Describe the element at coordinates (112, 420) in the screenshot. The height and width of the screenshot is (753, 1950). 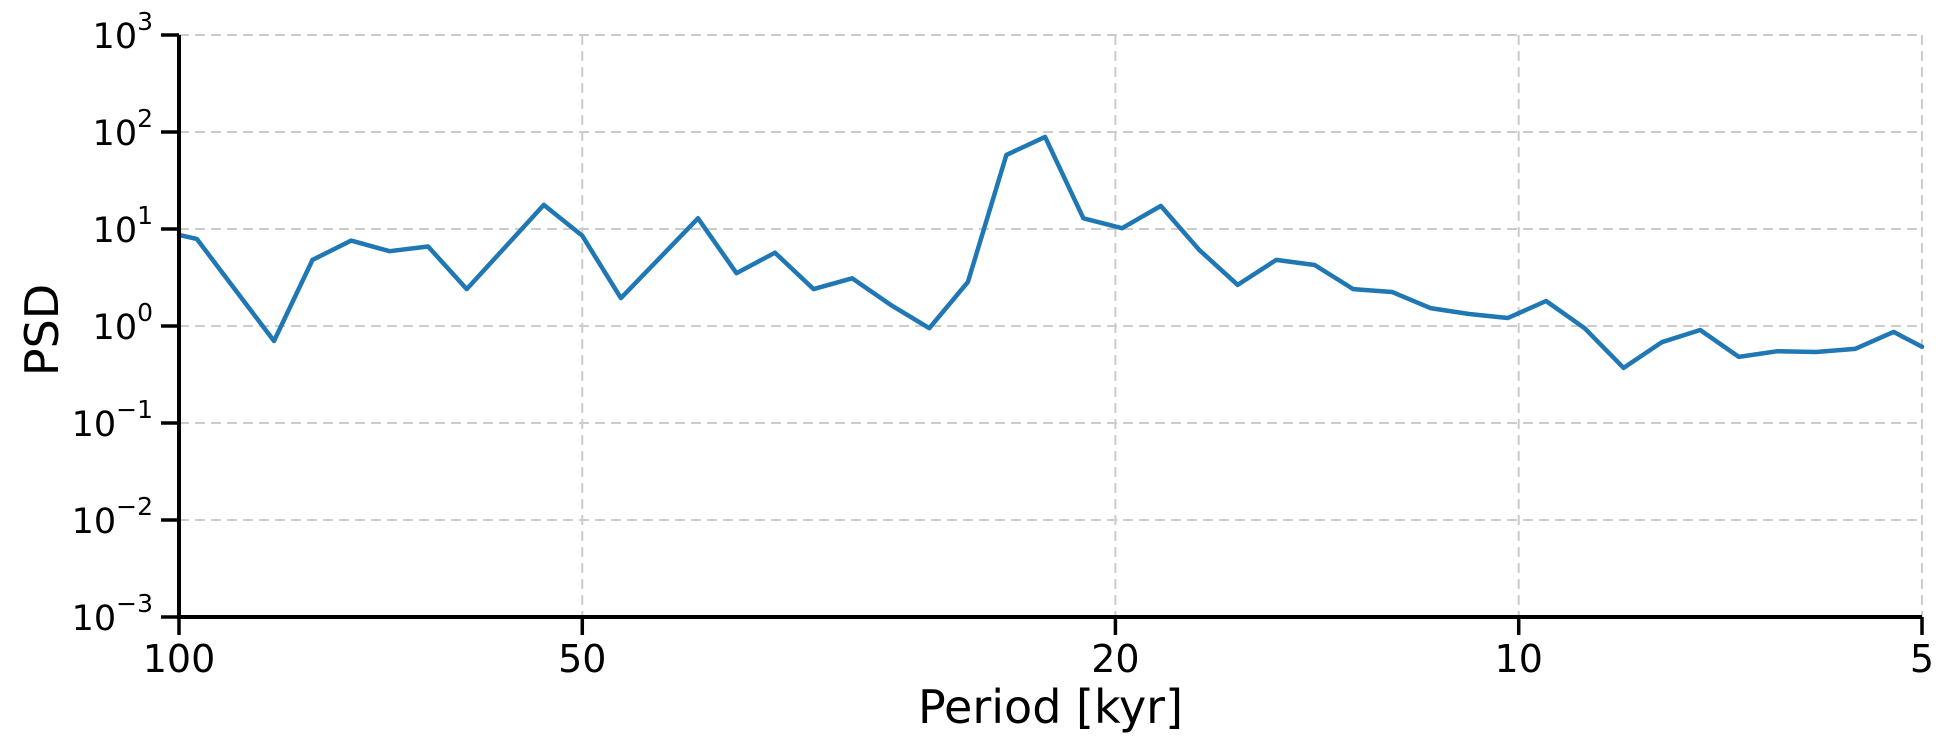
I see `y-tick-label: 10⁻¹` at that location.